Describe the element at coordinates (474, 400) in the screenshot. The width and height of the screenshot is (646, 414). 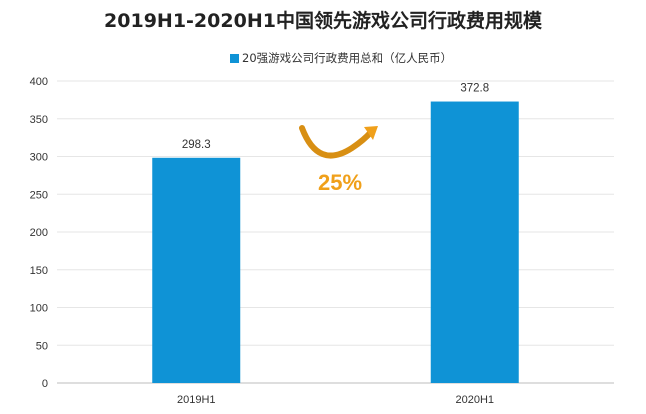
I see `x-tick-label: 2020H1` at that location.